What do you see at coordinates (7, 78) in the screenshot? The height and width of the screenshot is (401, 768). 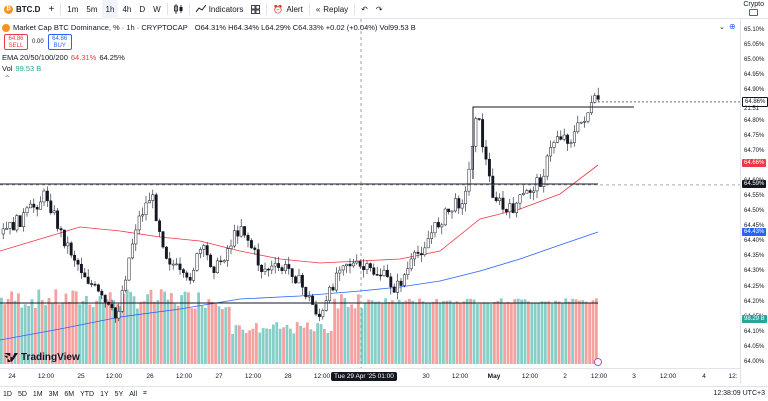 I see `collapse-legend-icon: ⌃` at bounding box center [7, 78].